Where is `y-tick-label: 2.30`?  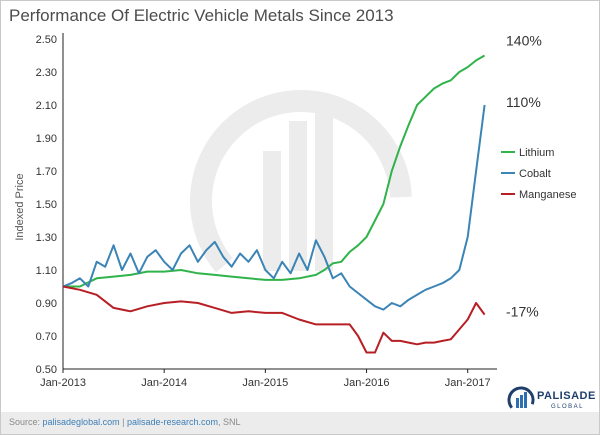 y-tick-label: 2.30 is located at coordinates (46, 73).